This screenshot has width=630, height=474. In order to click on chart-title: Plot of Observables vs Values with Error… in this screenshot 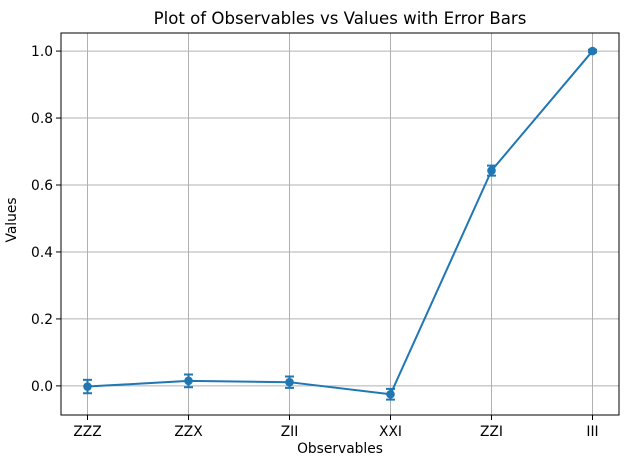, I will do `click(340, 18)`.